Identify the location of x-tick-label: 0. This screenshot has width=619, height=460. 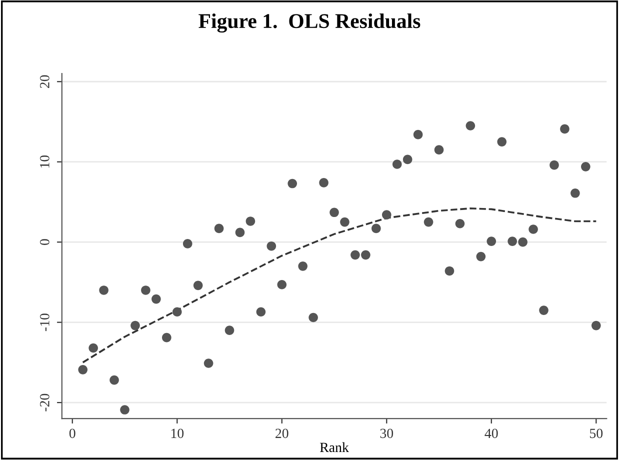
(72, 433).